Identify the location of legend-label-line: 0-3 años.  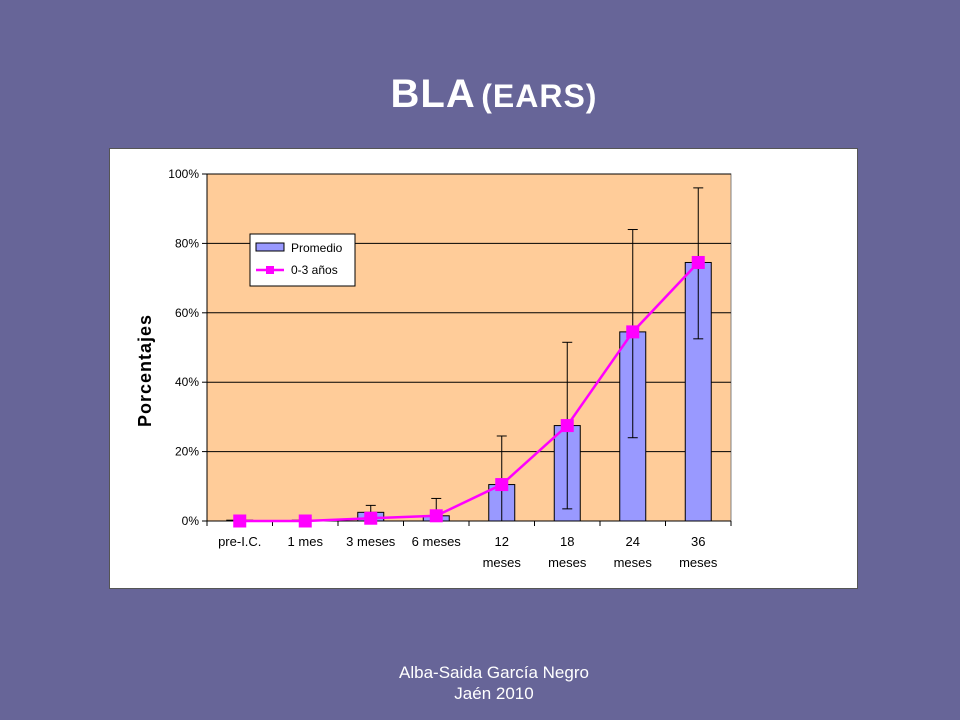
(314, 270).